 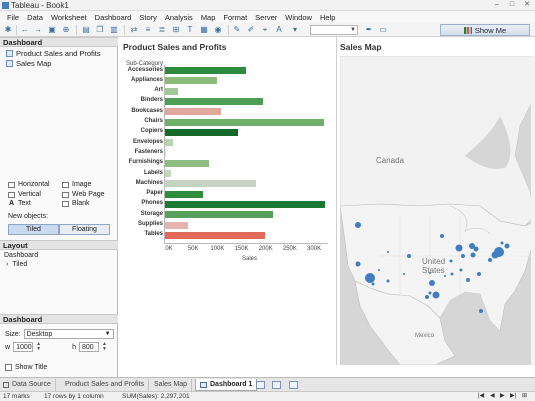 I want to click on tiled-toggle: Tiled, so click(x=33, y=229).